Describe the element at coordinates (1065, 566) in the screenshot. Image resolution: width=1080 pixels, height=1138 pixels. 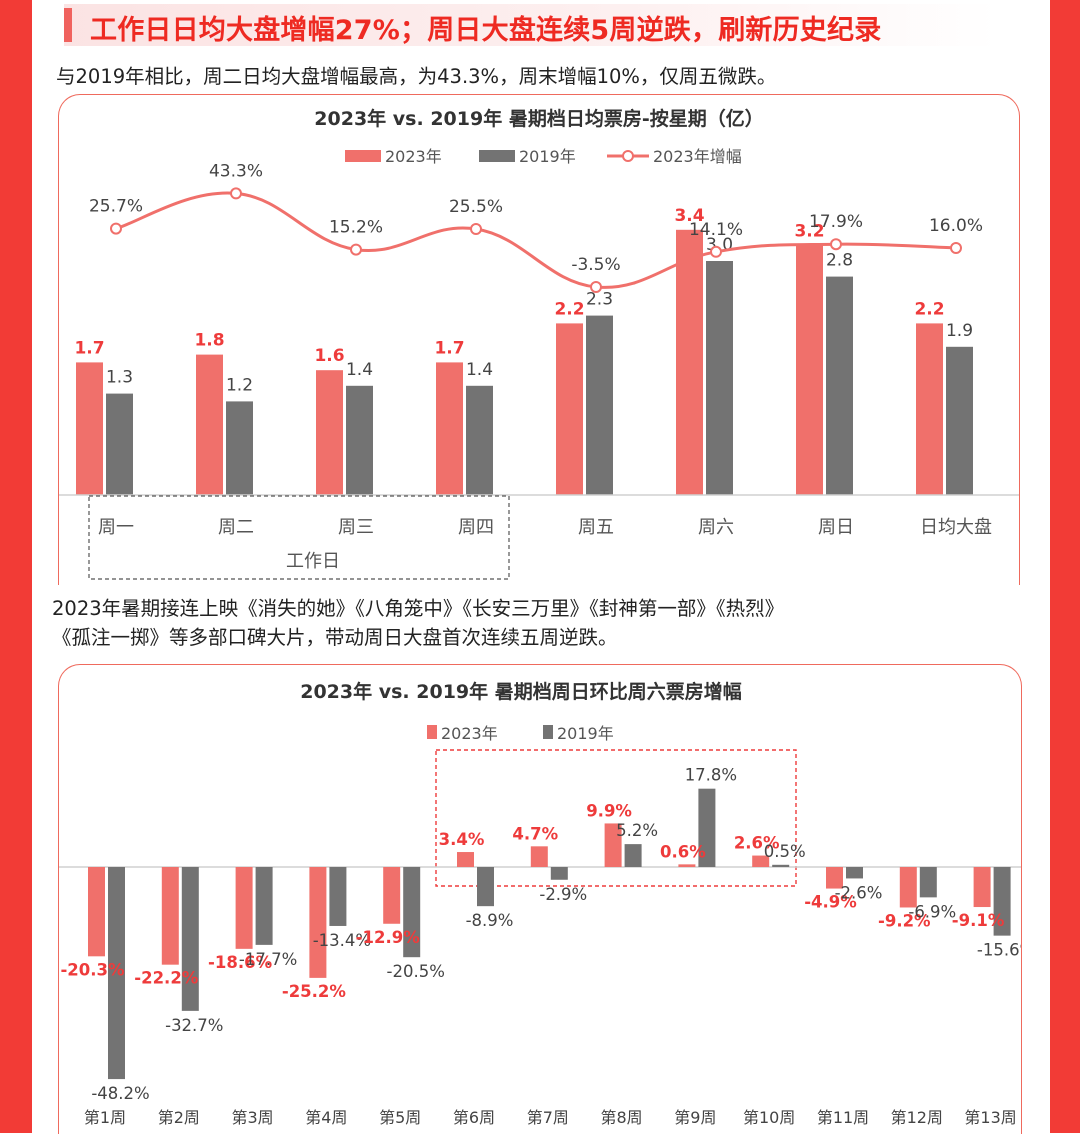
I see `right-red-border` at that location.